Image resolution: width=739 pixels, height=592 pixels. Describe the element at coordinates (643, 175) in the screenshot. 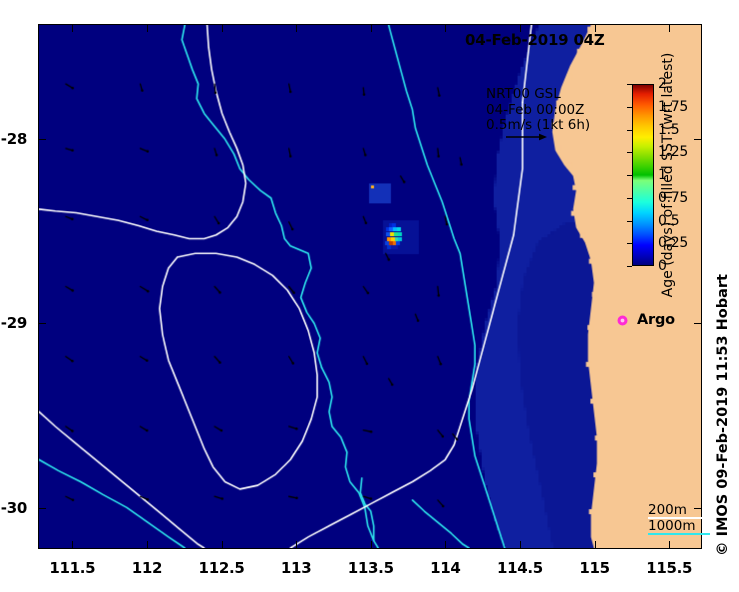

I see `colorbar-gradient` at that location.